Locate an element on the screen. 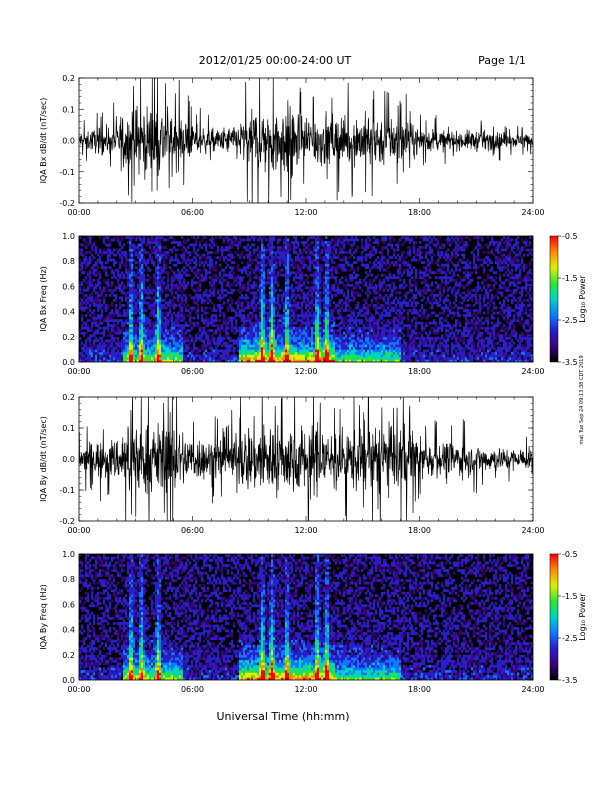 The width and height of the screenshot is (612, 792). plot-title: 2012/01/25 00:00-24:00 UT is located at coordinates (275, 60).